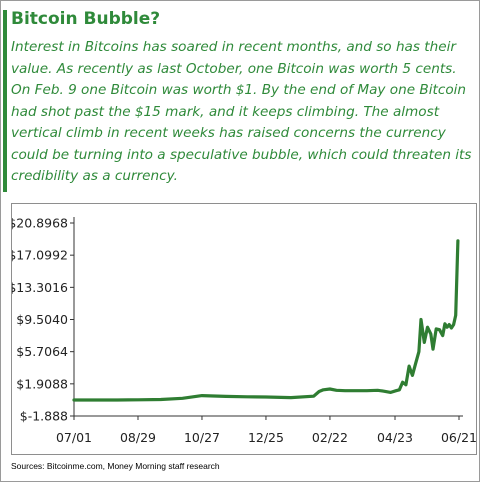 The height and width of the screenshot is (482, 480). Describe the element at coordinates (44, 416) in the screenshot. I see `y-tick-label: $-1.888` at that location.